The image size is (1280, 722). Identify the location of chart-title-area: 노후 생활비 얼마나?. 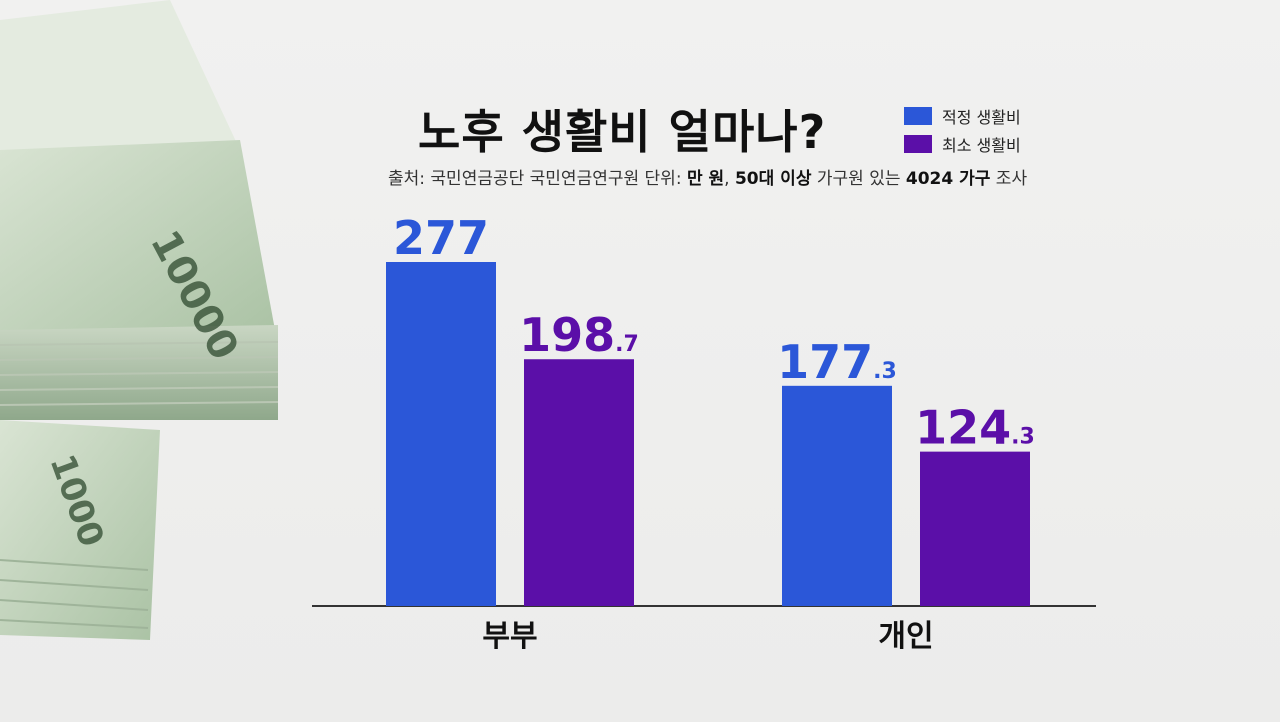
(658, 128).